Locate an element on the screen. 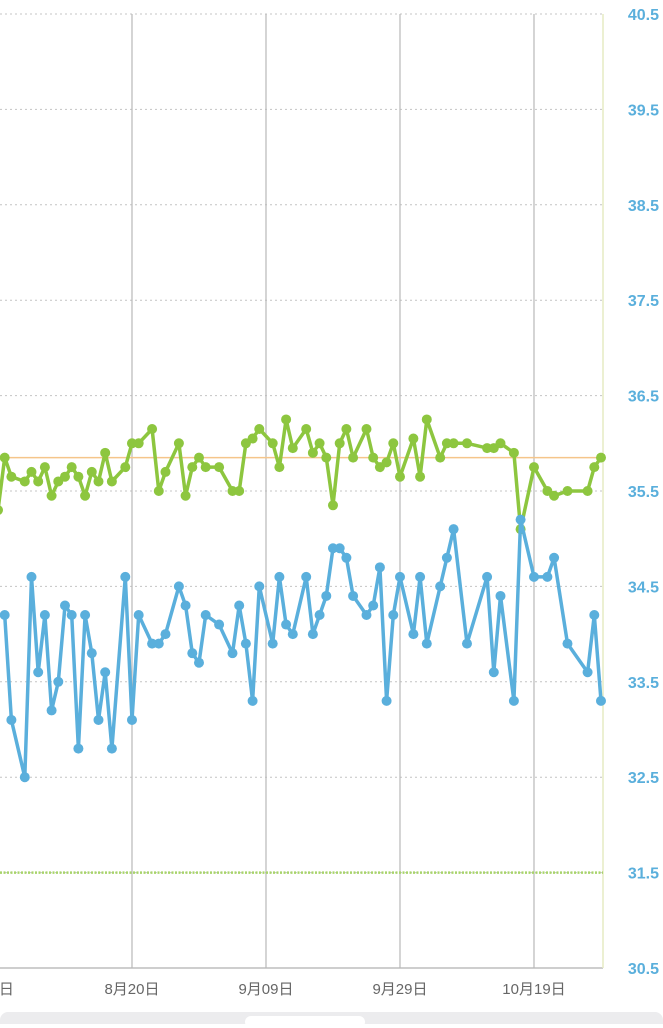  x-tick-label: 8月20日 is located at coordinates (131, 989).